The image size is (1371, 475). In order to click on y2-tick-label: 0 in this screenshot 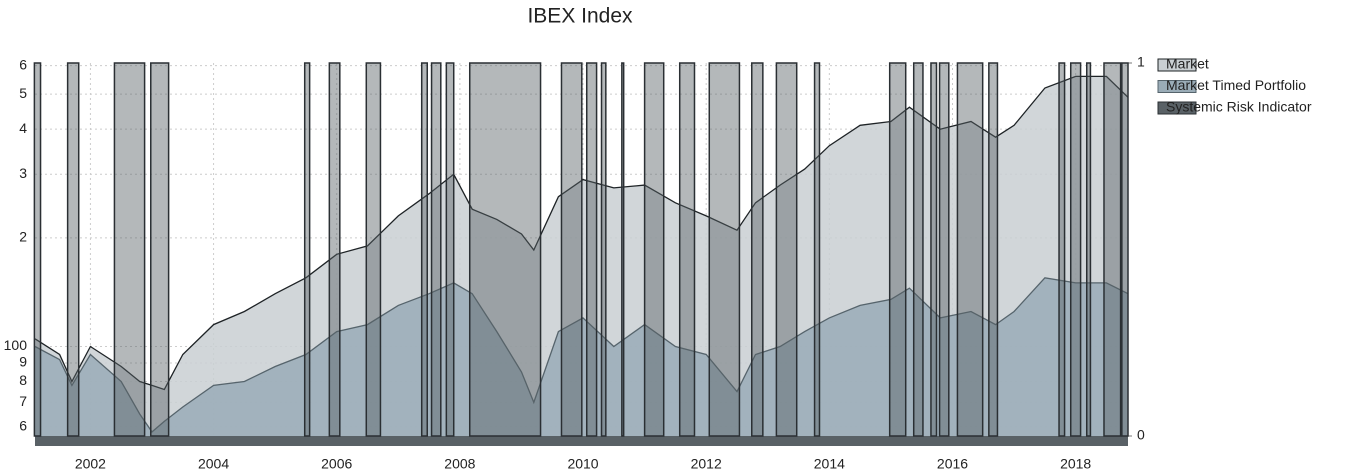, I will do `click(1141, 435)`.